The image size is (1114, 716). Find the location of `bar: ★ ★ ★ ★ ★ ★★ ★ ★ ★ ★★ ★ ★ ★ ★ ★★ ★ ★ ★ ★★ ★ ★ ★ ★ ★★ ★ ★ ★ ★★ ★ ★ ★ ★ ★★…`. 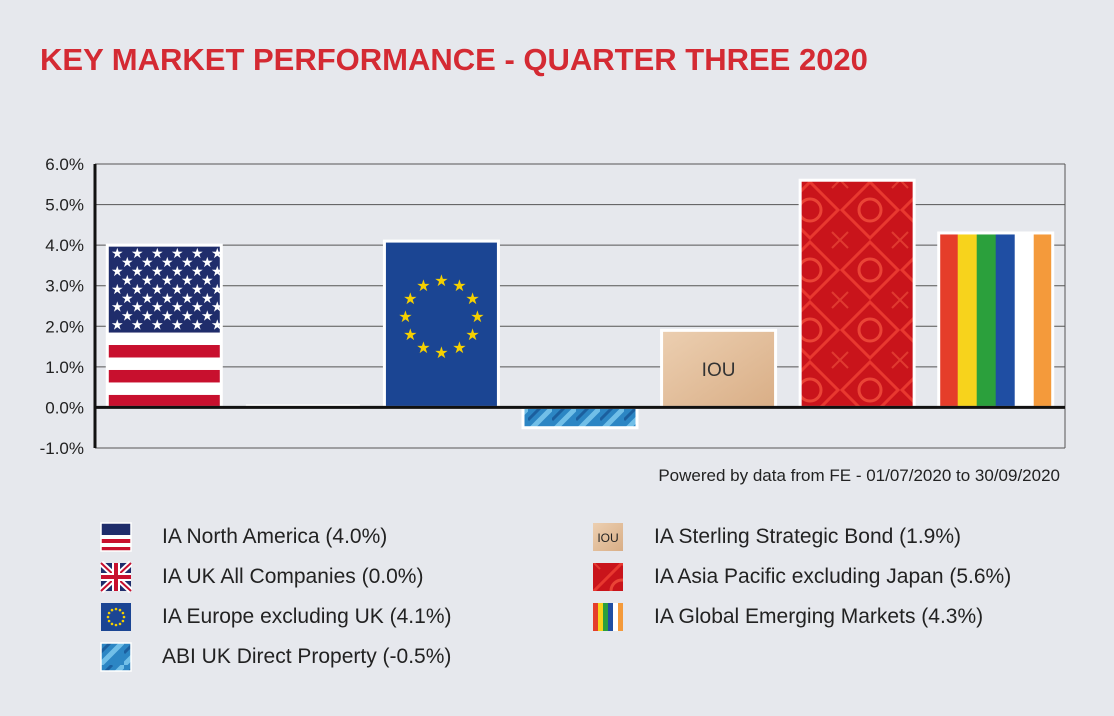

bar: ★ ★ ★ ★ ★ ★★ ★ ★ ★ ★★ ★ ★ ★ ★ ★★ ★ ★ ★ ★★ ★ ★ ★ ★ ★★ ★ ★ ★ ★★ ★ ★ ★ ★ ★★… is located at coordinates (164, 326).